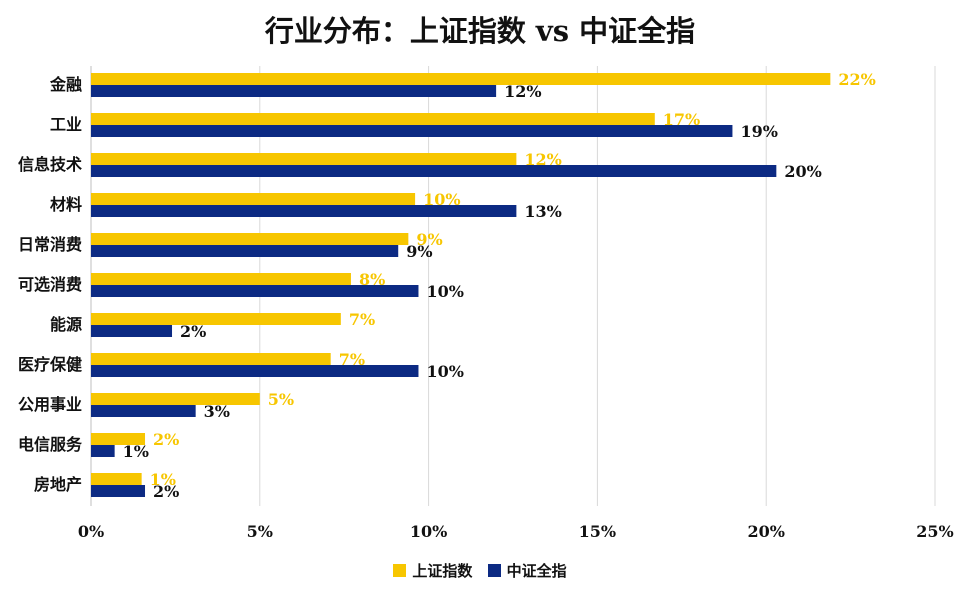  Describe the element at coordinates (442, 571) in the screenshot. I see `legend-label-sse: 上证指数` at that location.